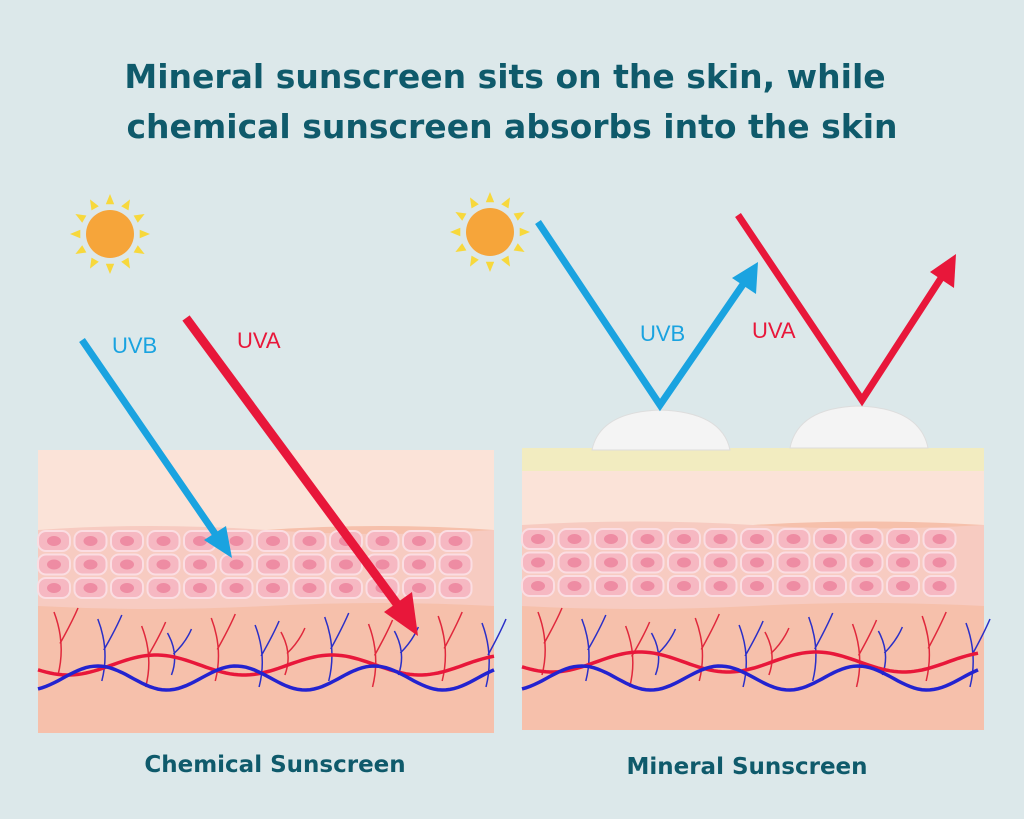  What do you see at coordinates (753, 459) in the screenshot?
I see `sunscreen-film` at bounding box center [753, 459].